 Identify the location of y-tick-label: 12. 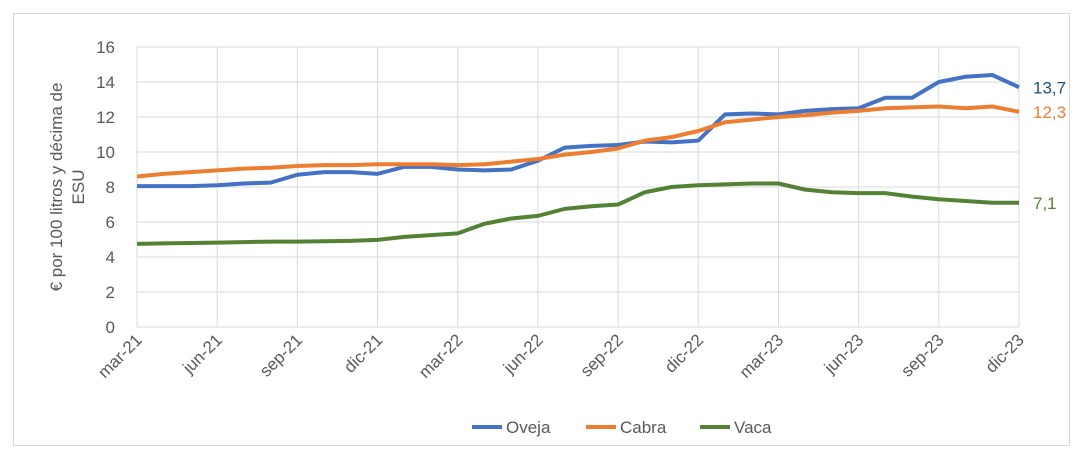
(105, 117).